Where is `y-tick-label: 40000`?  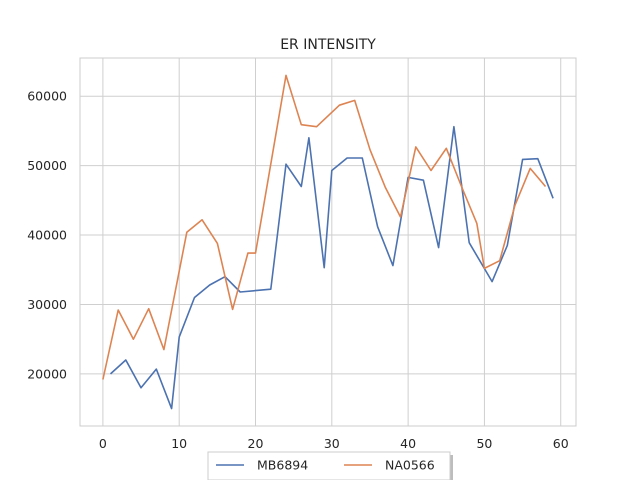 y-tick-label: 40000 is located at coordinates (47, 235).